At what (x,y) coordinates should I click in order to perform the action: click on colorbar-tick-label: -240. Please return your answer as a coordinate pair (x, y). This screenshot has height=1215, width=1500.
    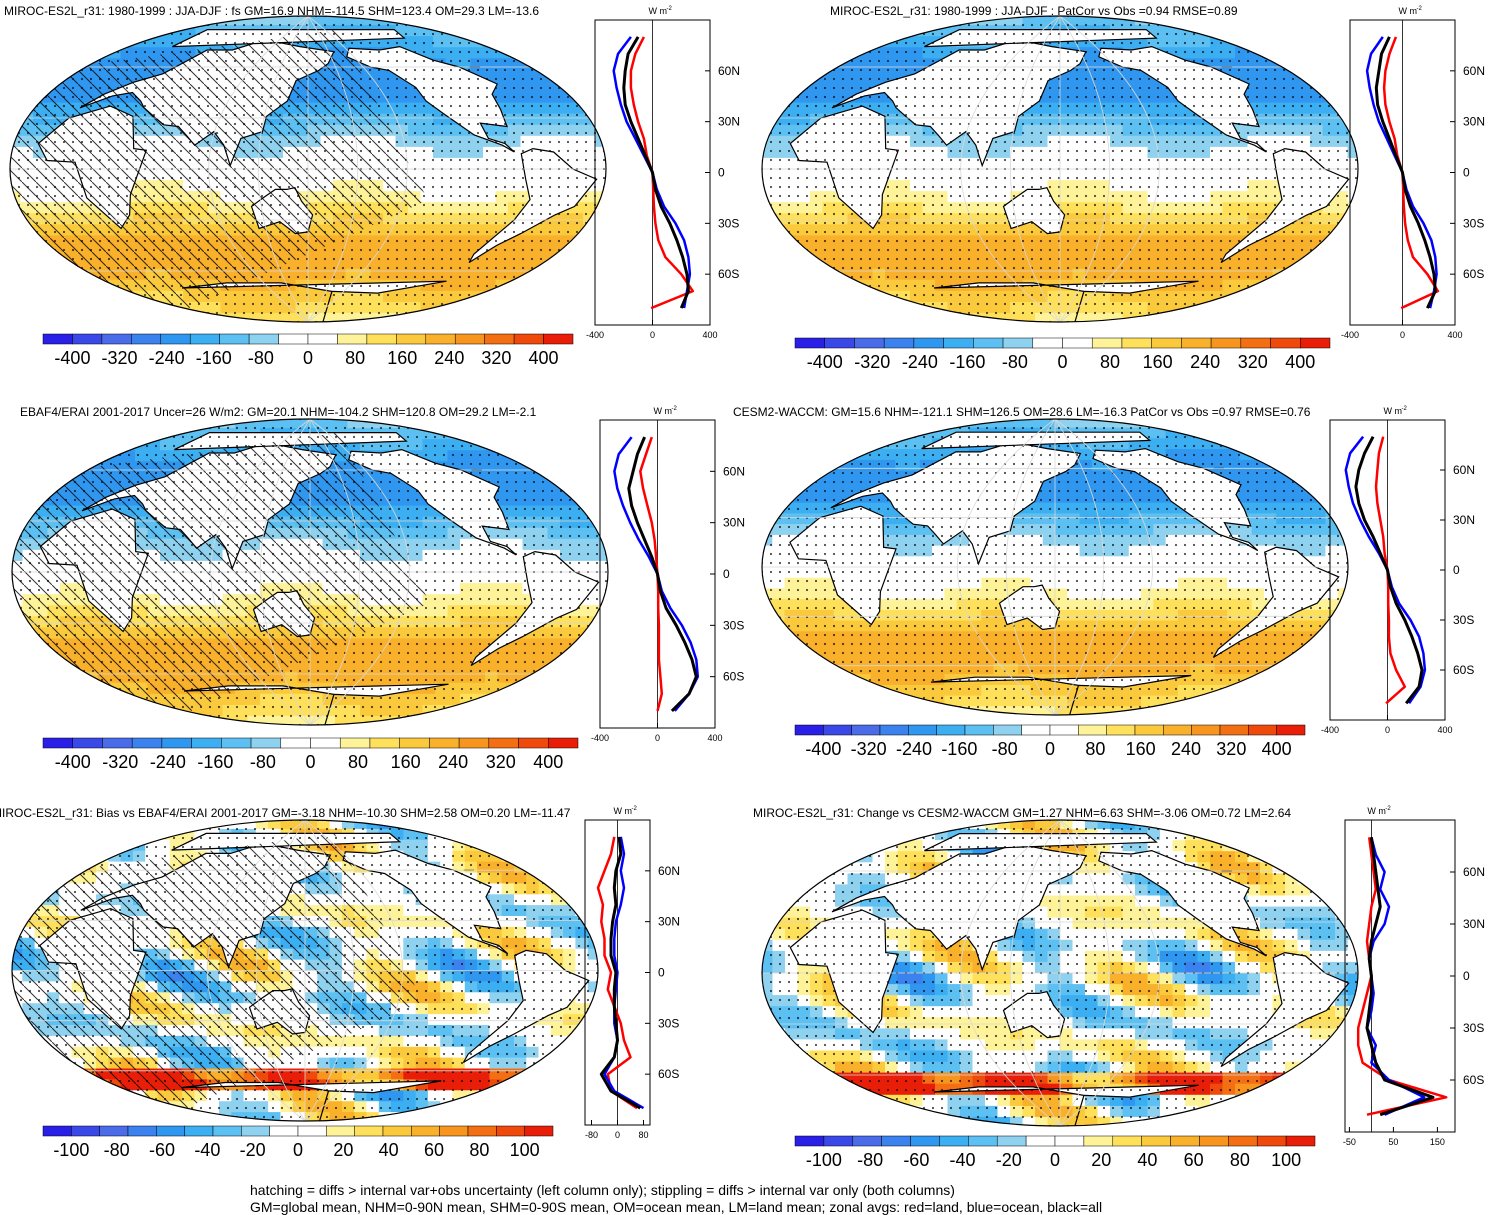
    Looking at the image, I should click on (167, 358).